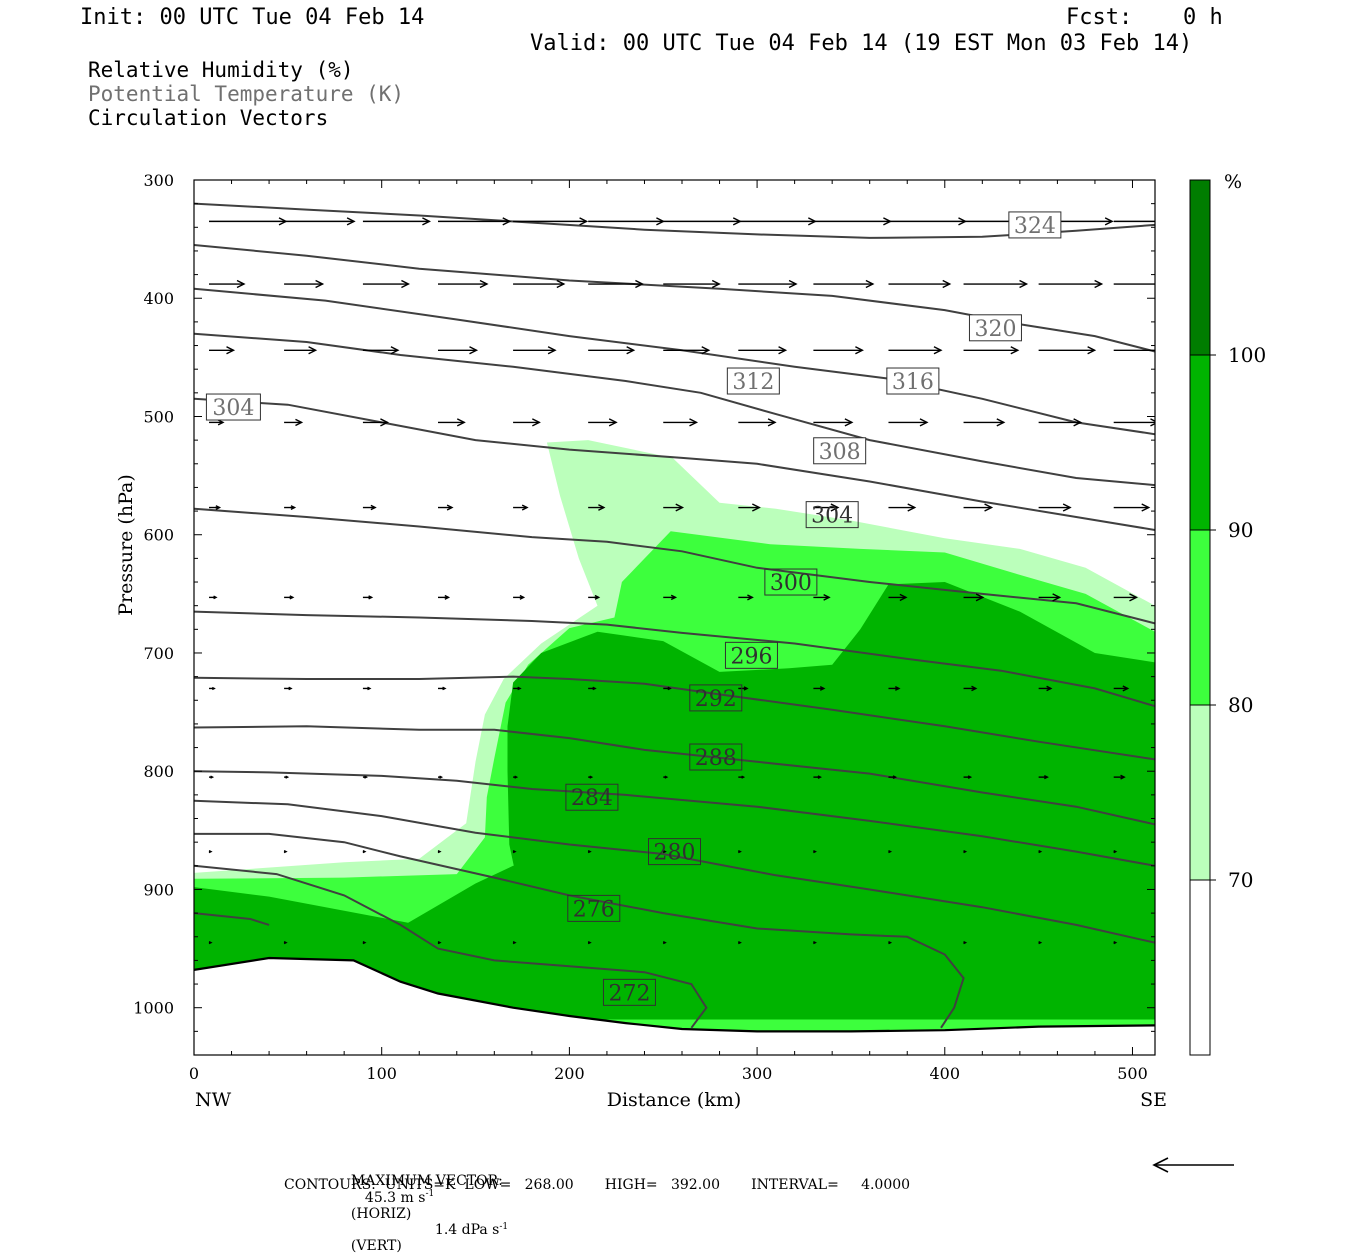 This screenshot has height=1254, width=1350. I want to click on theta-label-text: 312, so click(753, 382).